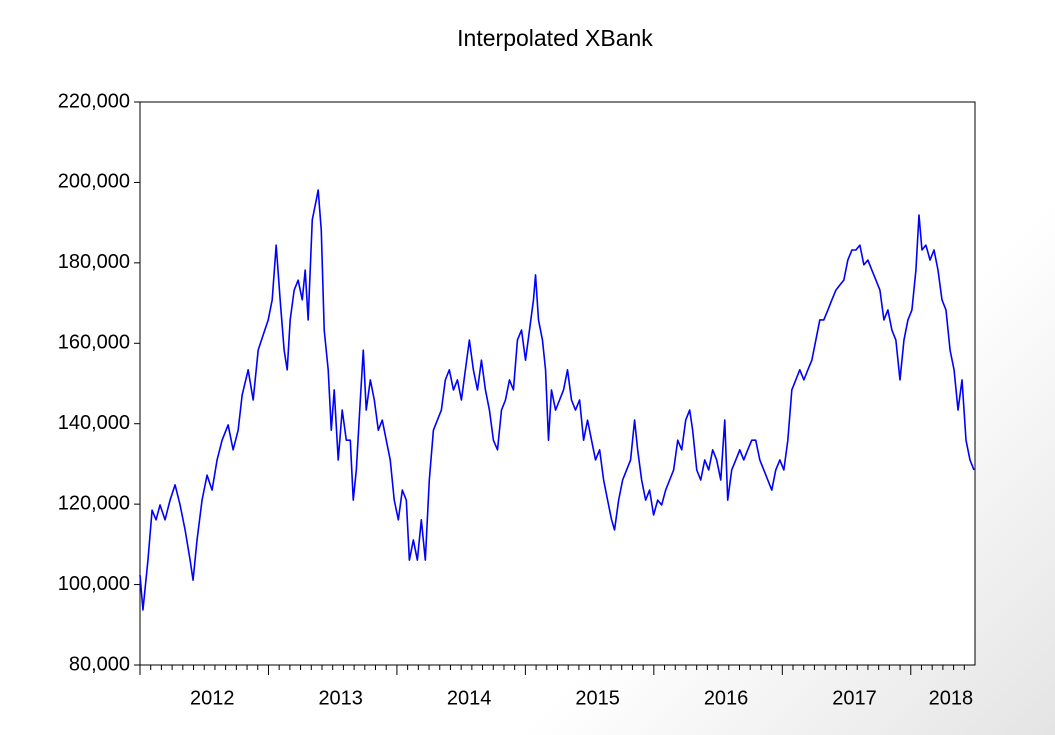 This screenshot has width=1055, height=735. What do you see at coordinates (597, 698) in the screenshot?
I see `x-tick-label: 2015` at bounding box center [597, 698].